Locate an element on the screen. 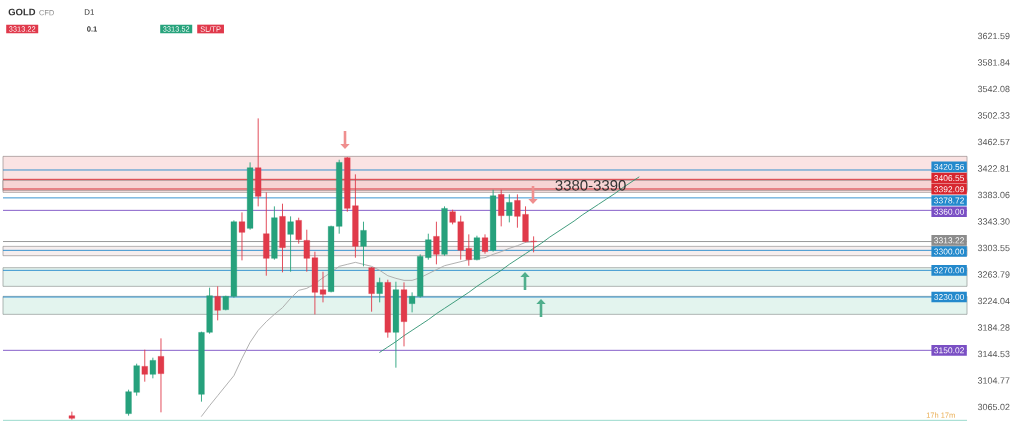 This screenshot has width=1024, height=423. y-tick-label: 3343.30 is located at coordinates (993, 221).